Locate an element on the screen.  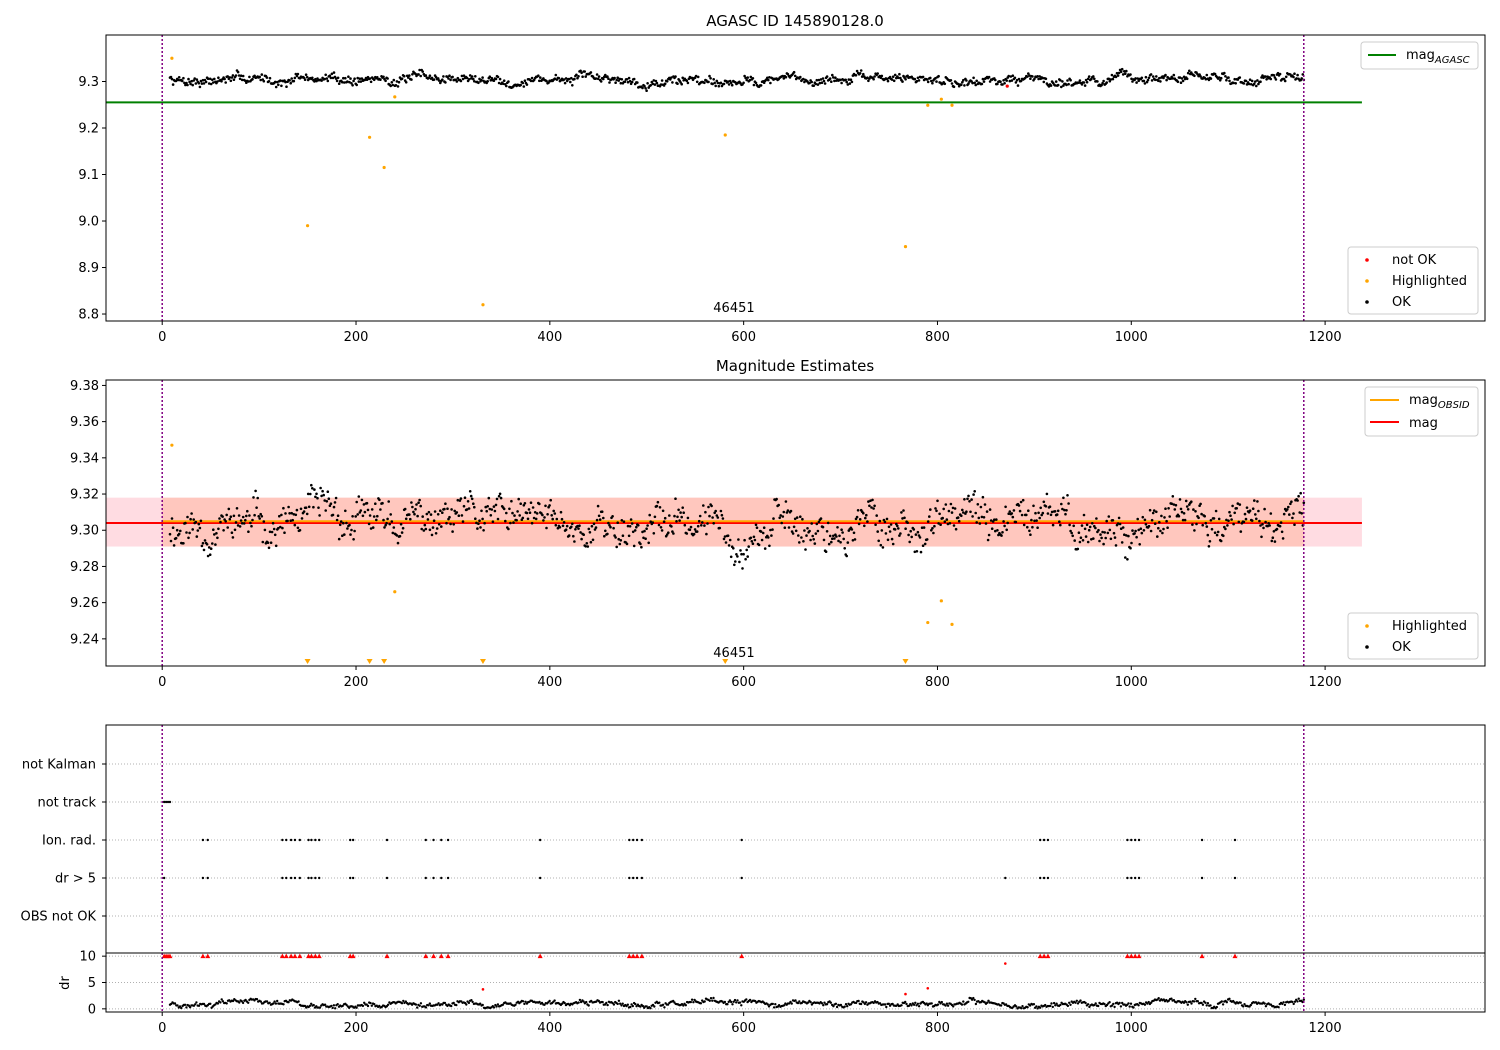
x-tick-label: 400 is located at coordinates (549, 1028).